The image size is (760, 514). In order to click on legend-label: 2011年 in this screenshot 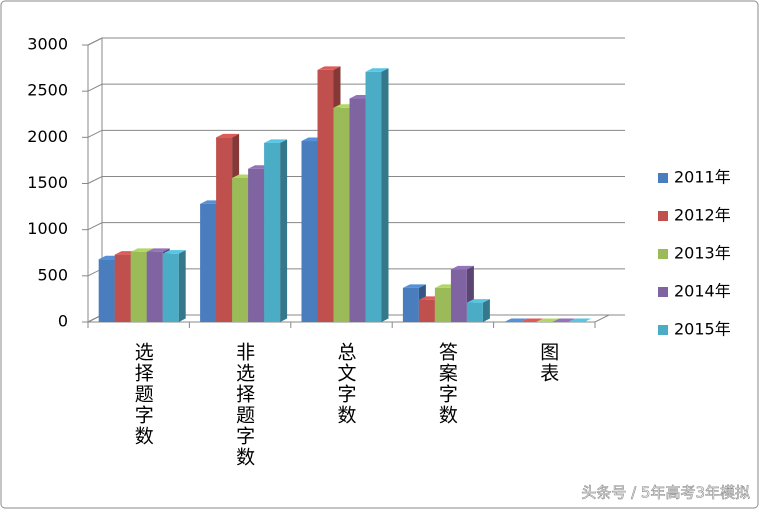, I will do `click(702, 177)`.